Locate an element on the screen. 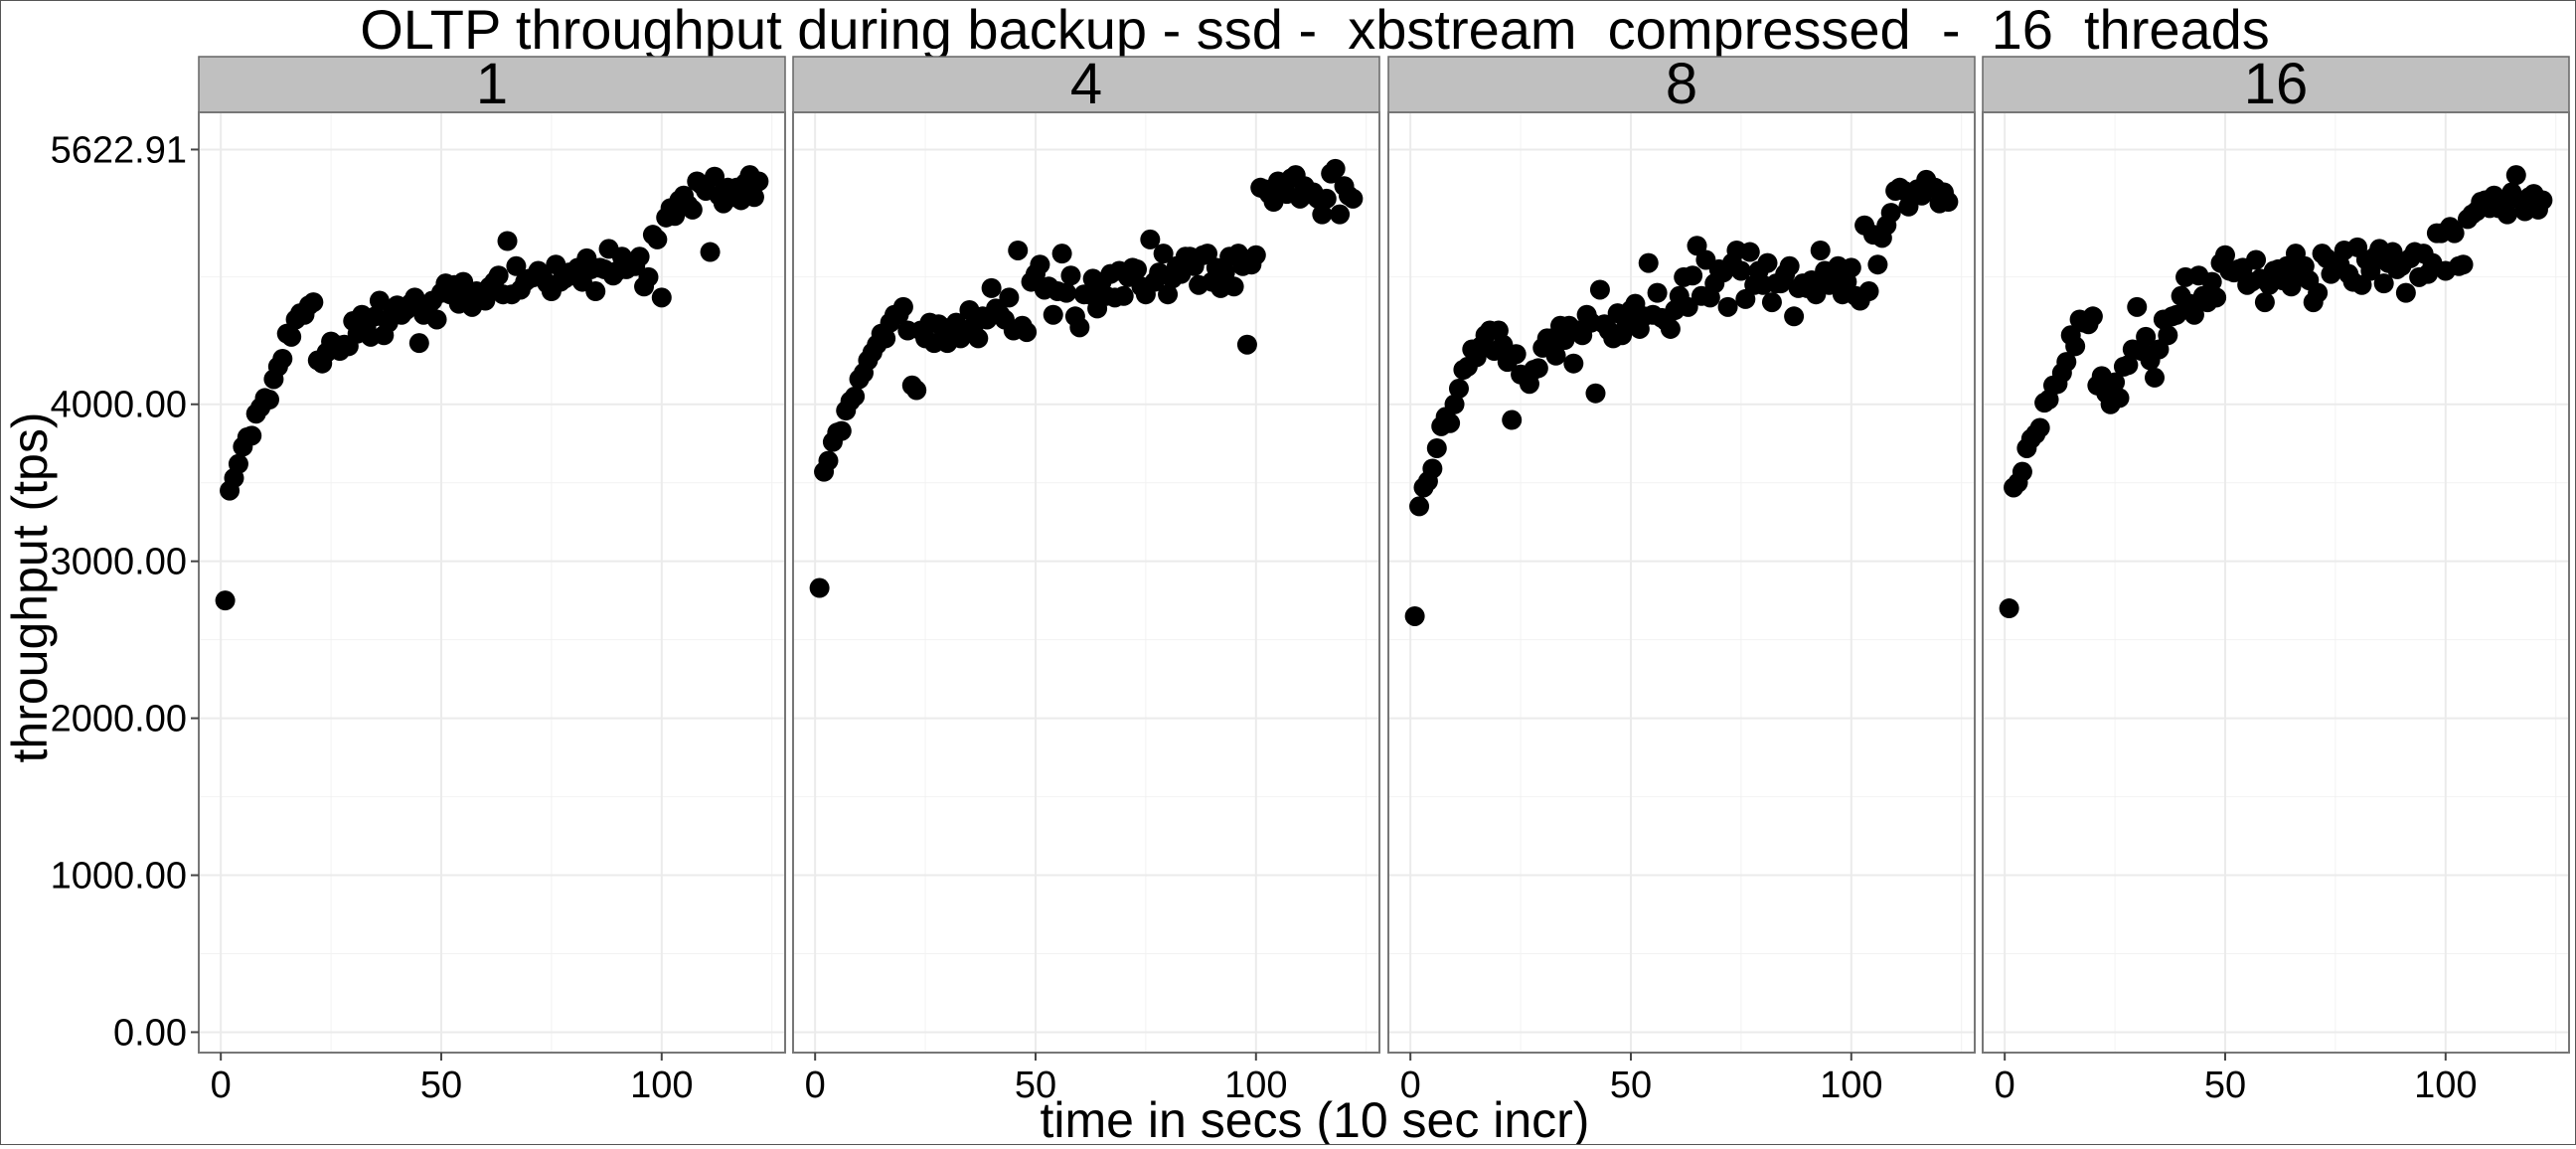 The width and height of the screenshot is (2576, 1149). facet-strip is located at coordinates (1086, 84).